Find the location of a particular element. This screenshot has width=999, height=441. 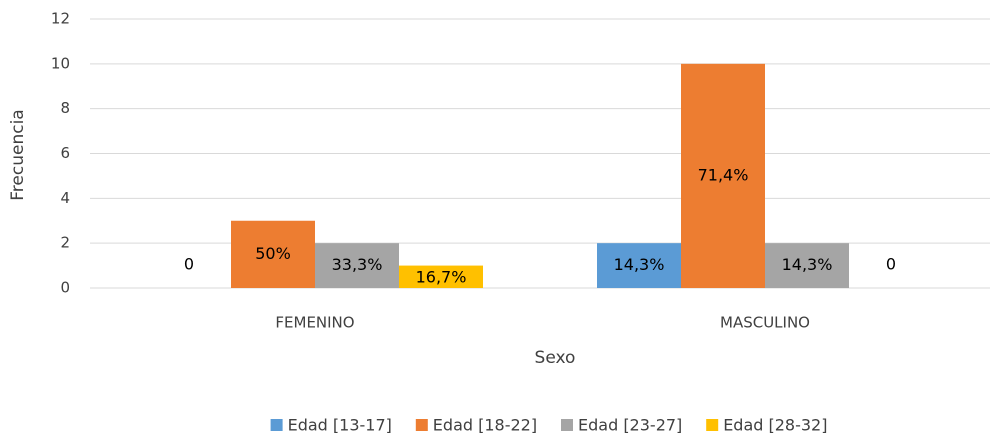

y-tick-label: 10 is located at coordinates (60, 63).